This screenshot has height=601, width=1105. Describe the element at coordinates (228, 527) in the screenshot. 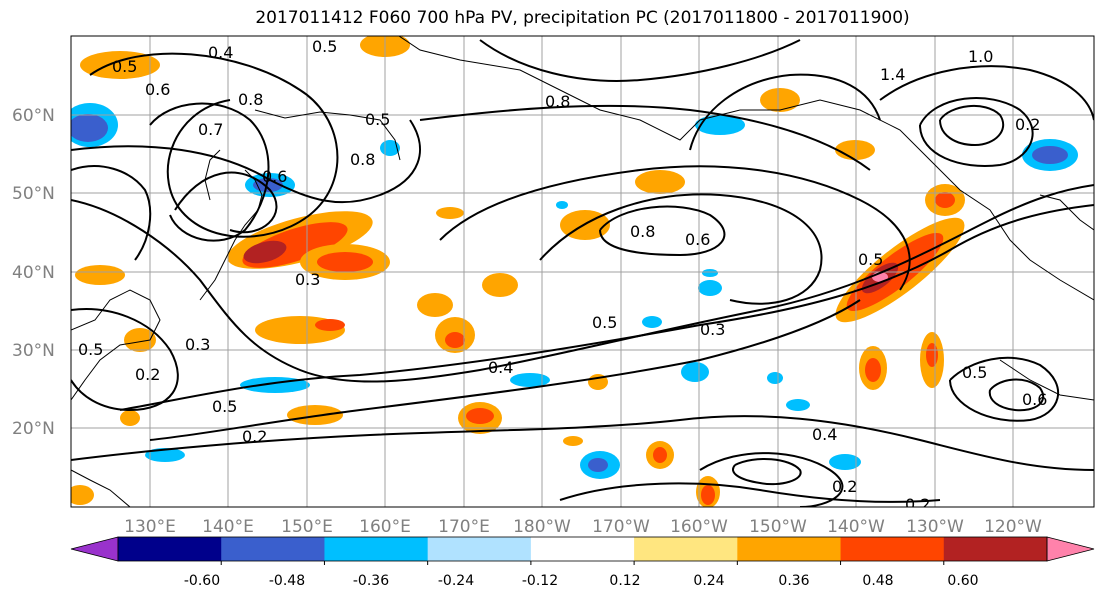

I see `lon-label: 140°E` at that location.